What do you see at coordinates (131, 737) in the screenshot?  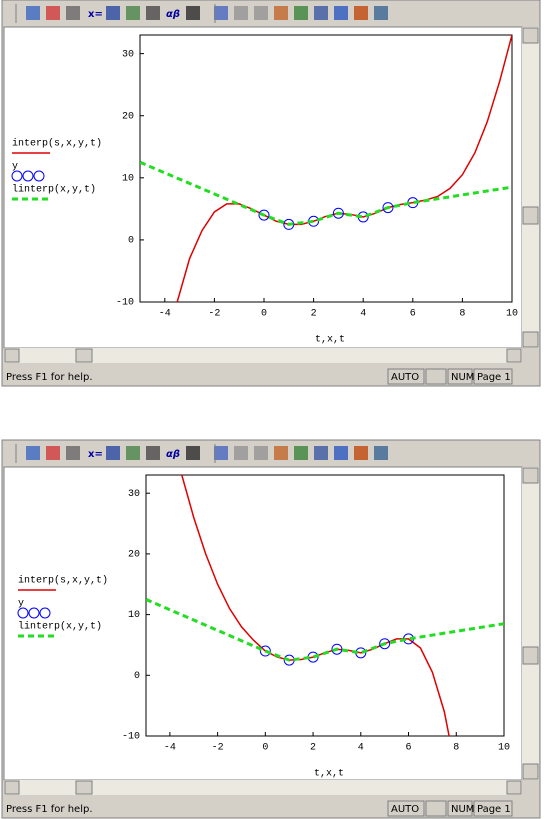 I see `y-tick-label: -10` at bounding box center [131, 737].